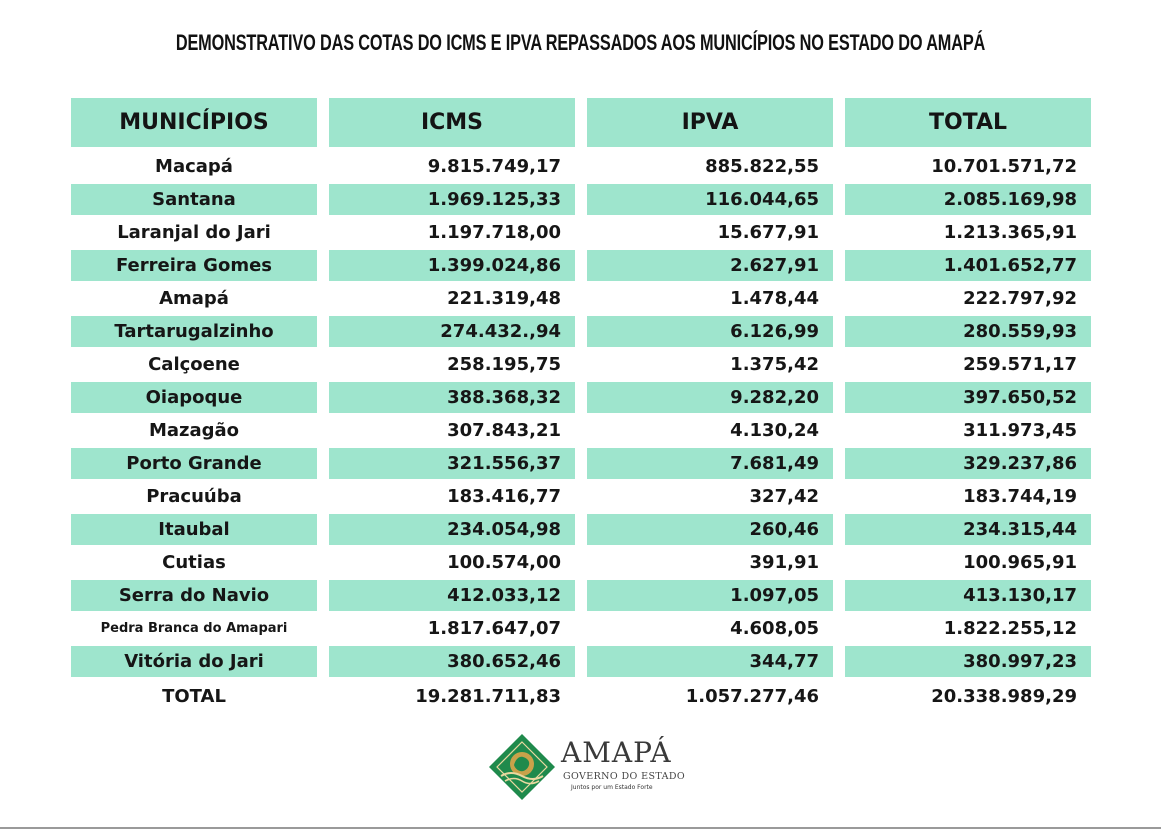 The image size is (1161, 833). I want to click on bottom-divider, so click(580, 828).